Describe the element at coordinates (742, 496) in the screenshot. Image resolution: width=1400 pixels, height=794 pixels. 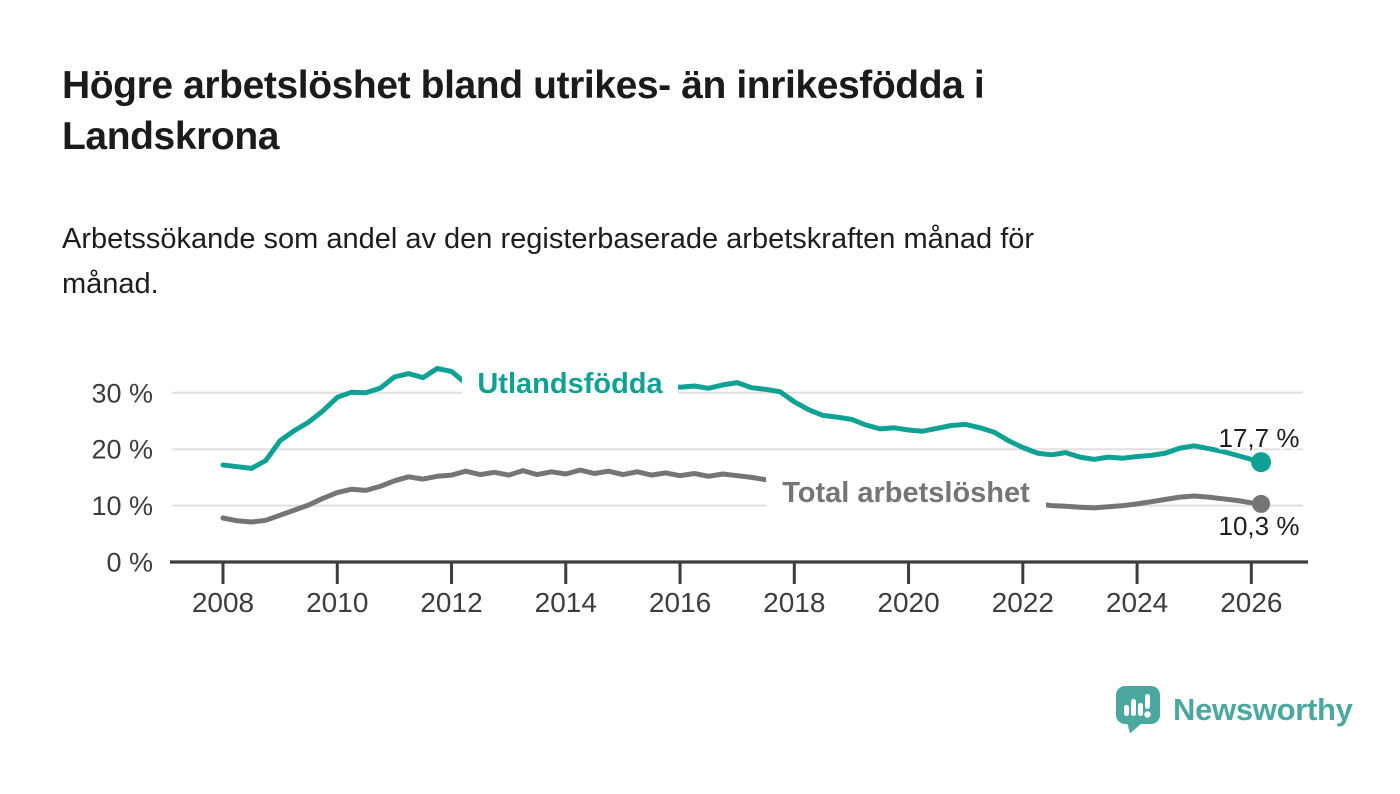
I see `series-line-total-arbetsloshet` at that location.